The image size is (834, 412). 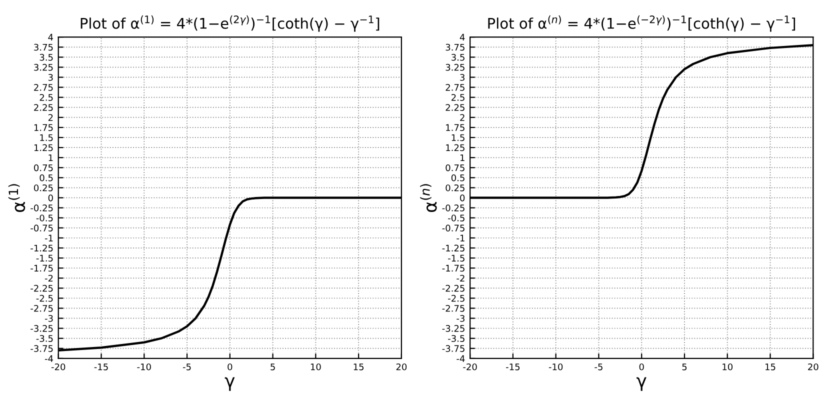 What do you see at coordinates (17, 198) in the screenshot?
I see `y-axis-title: α$^{(1)}$` at bounding box center [17, 198].